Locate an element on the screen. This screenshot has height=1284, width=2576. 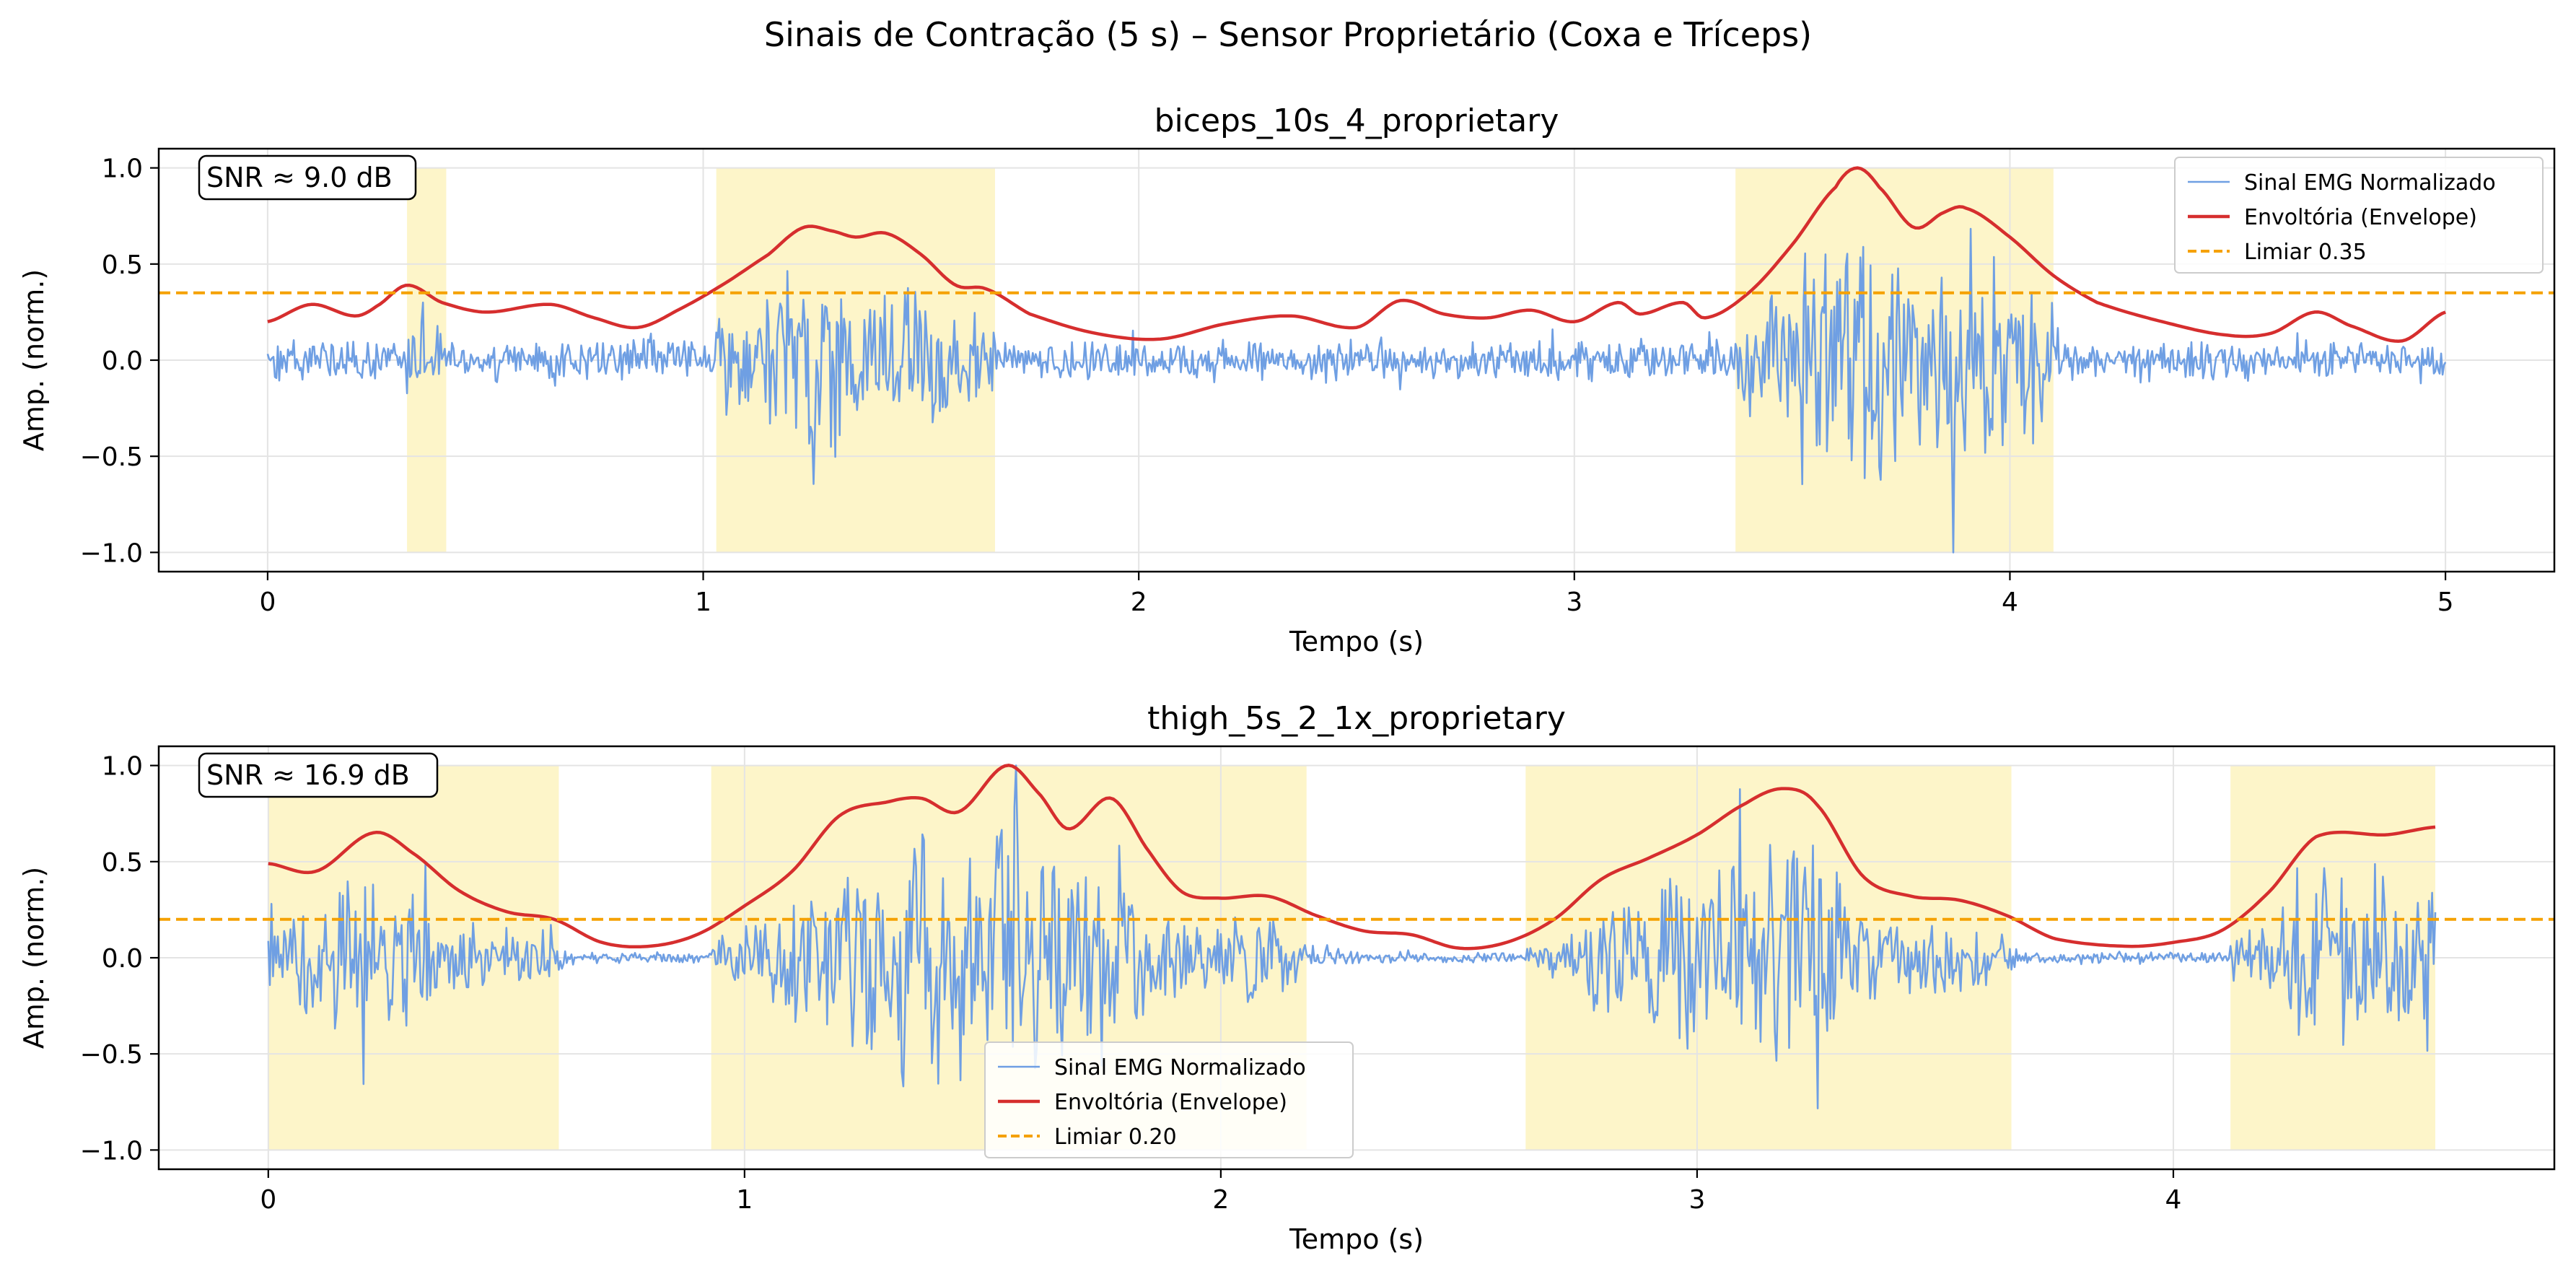
snr-annotation: SNR ≈ 9.0 dB is located at coordinates (307, 177).